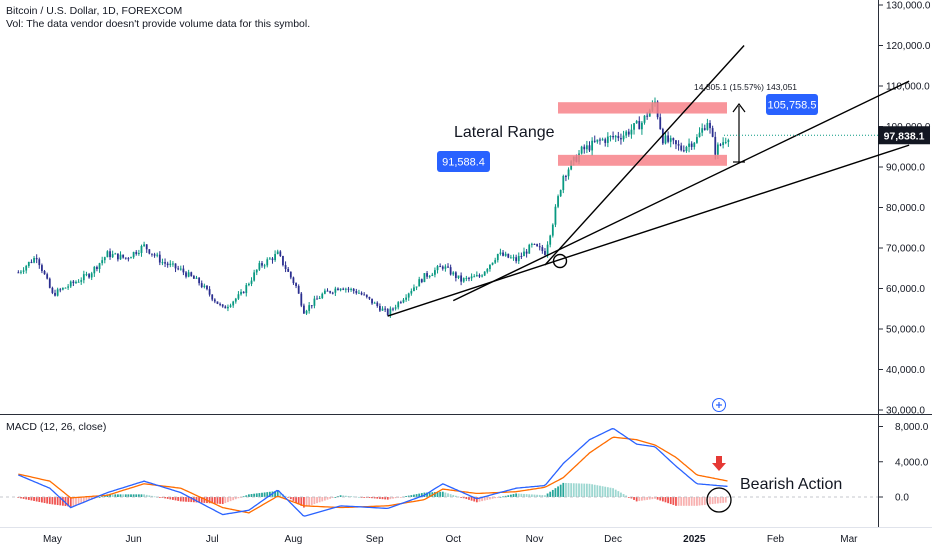 The height and width of the screenshot is (550, 932). What do you see at coordinates (745, 87) in the screenshot?
I see `range-measure-label: 14,305.1 (15.57%) 143,051` at bounding box center [745, 87].